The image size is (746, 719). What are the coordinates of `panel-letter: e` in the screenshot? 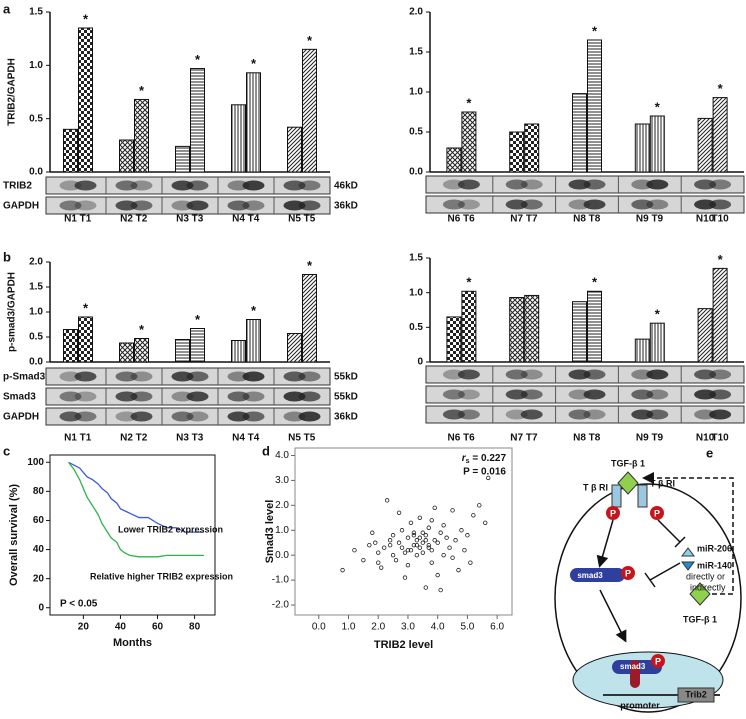 It's located at (709, 452).